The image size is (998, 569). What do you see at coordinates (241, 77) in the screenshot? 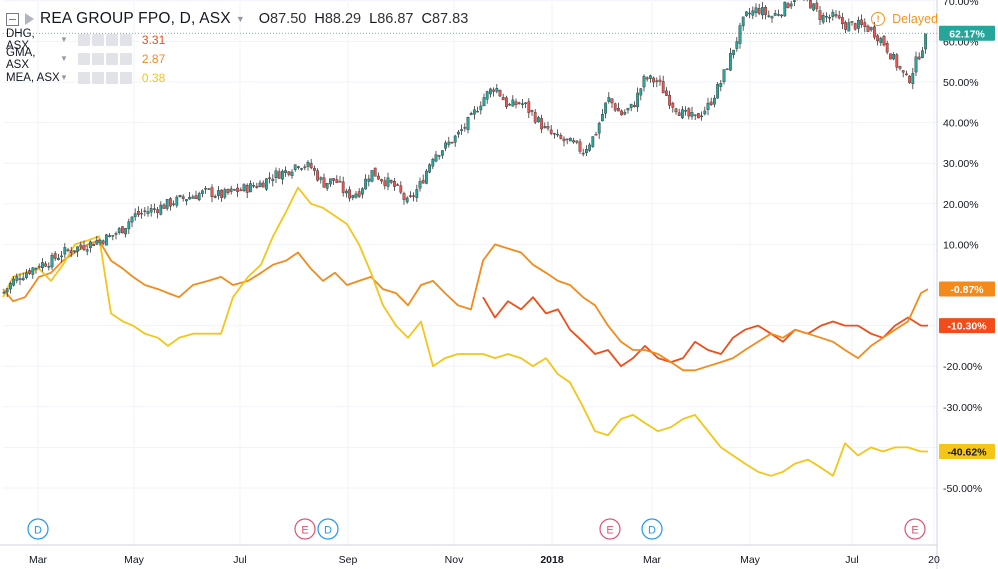
I see `compare-row-mea: MEA, ASX ▼ 0.38` at bounding box center [241, 77].